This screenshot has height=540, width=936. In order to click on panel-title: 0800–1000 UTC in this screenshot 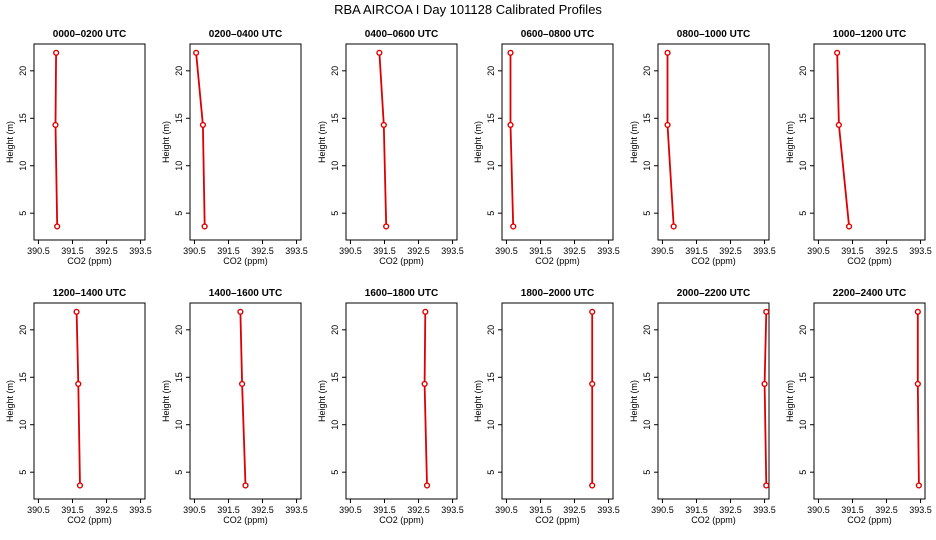, I will do `click(713, 34)`.